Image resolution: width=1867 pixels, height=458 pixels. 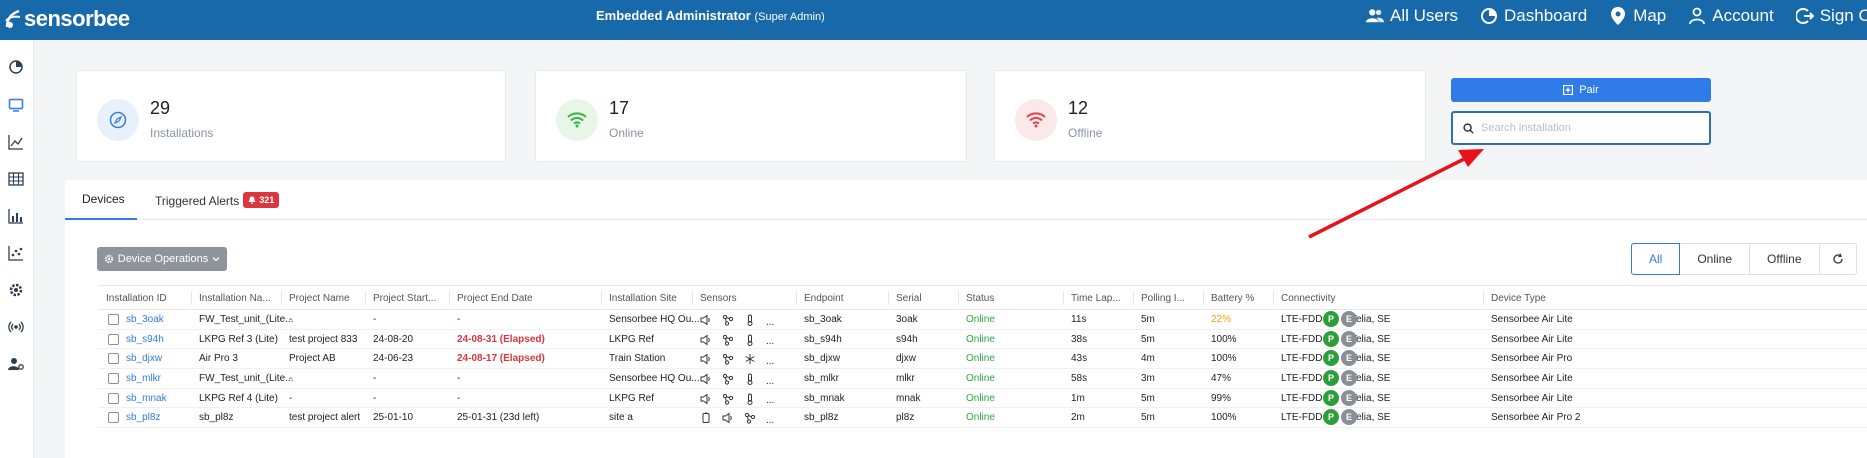 I want to click on monitor-icon, so click(x=16, y=105).